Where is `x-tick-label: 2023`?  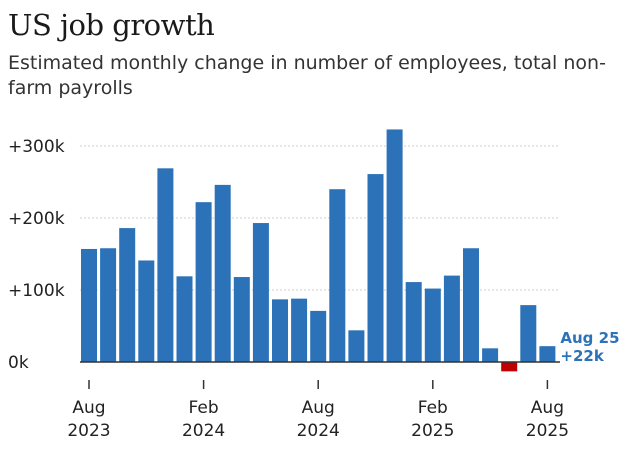
x-tick-label: 2023 is located at coordinates (88, 431).